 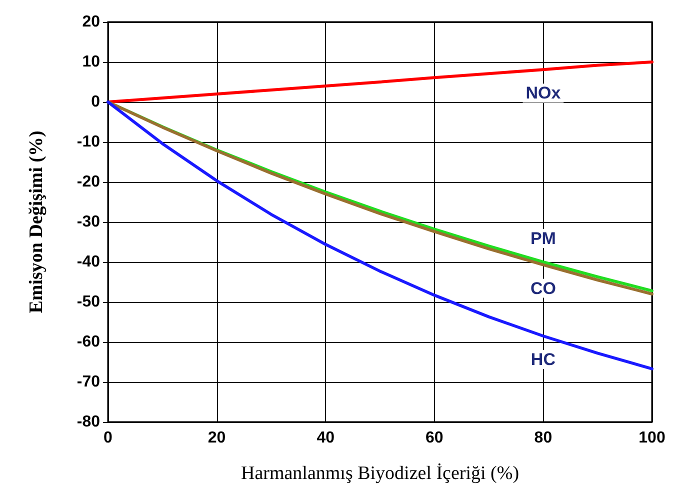 I want to click on x-tick-label: 80, so click(x=543, y=438).